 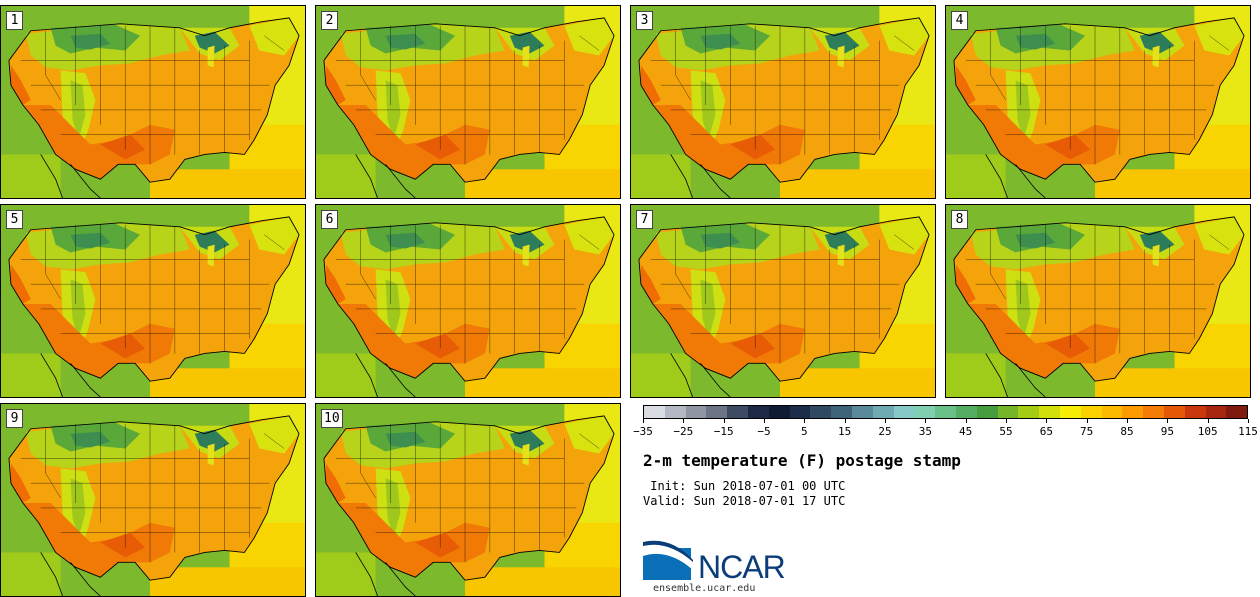 I want to click on colorbar-tick-label: 45, so click(x=966, y=431).